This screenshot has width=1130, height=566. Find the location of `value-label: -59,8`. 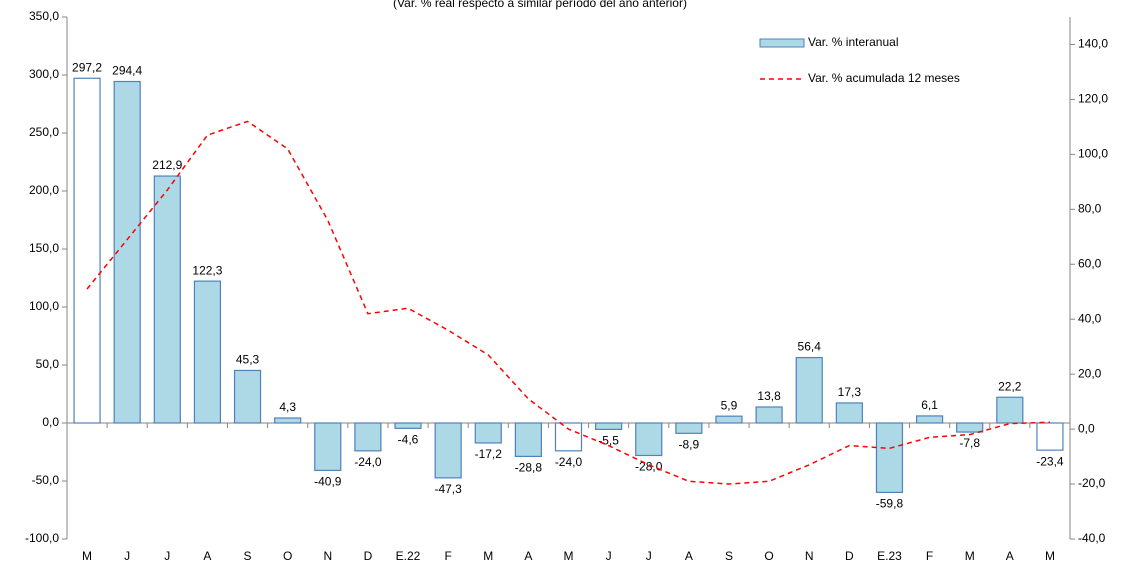

value-label: -59,8 is located at coordinates (890, 504).